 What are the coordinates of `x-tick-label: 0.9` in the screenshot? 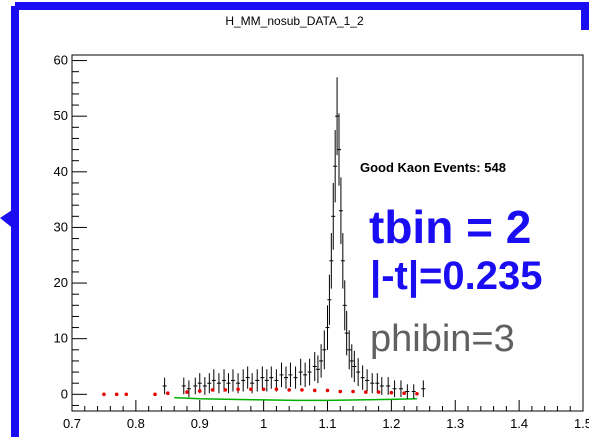 It's located at (200, 423).